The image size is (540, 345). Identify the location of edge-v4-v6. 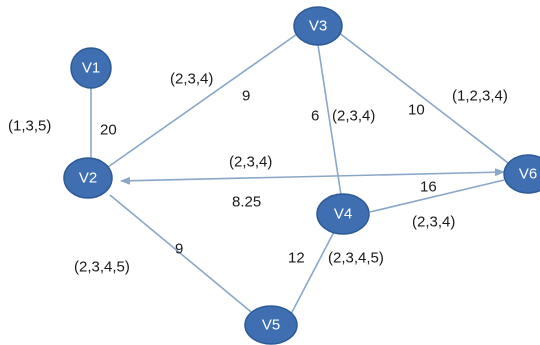
(437, 196).